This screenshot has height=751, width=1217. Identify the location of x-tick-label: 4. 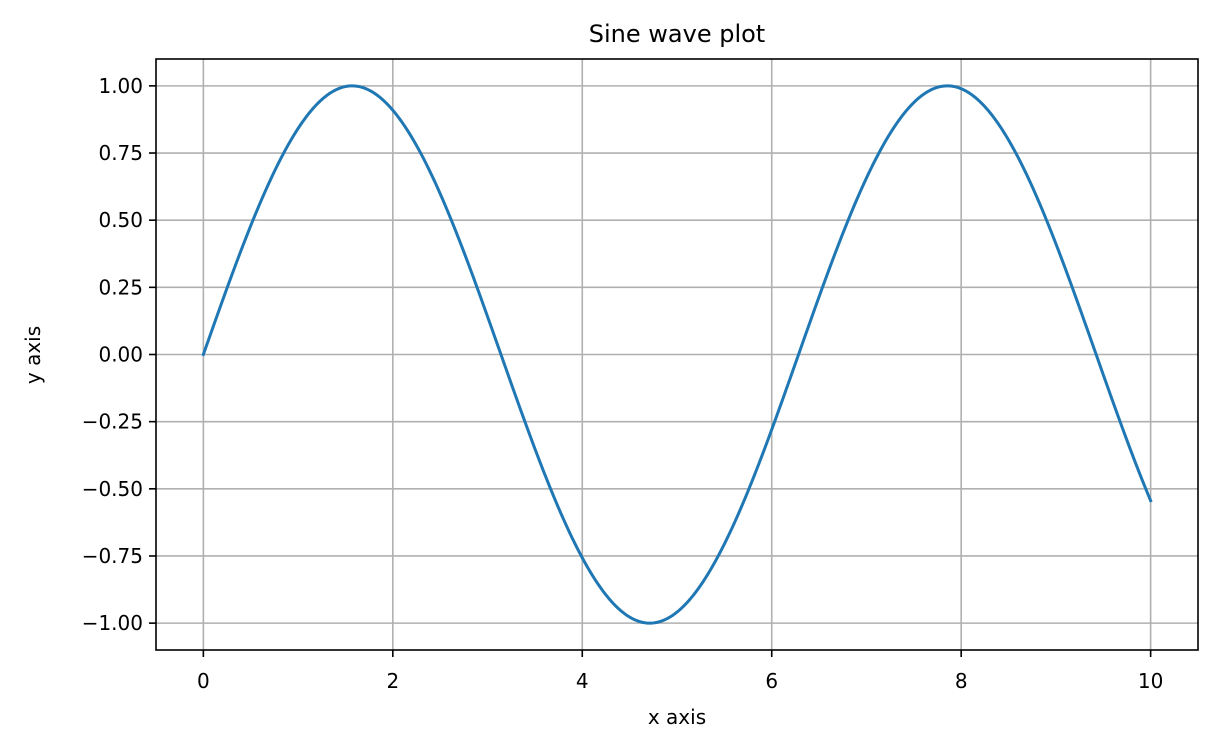
(582, 681).